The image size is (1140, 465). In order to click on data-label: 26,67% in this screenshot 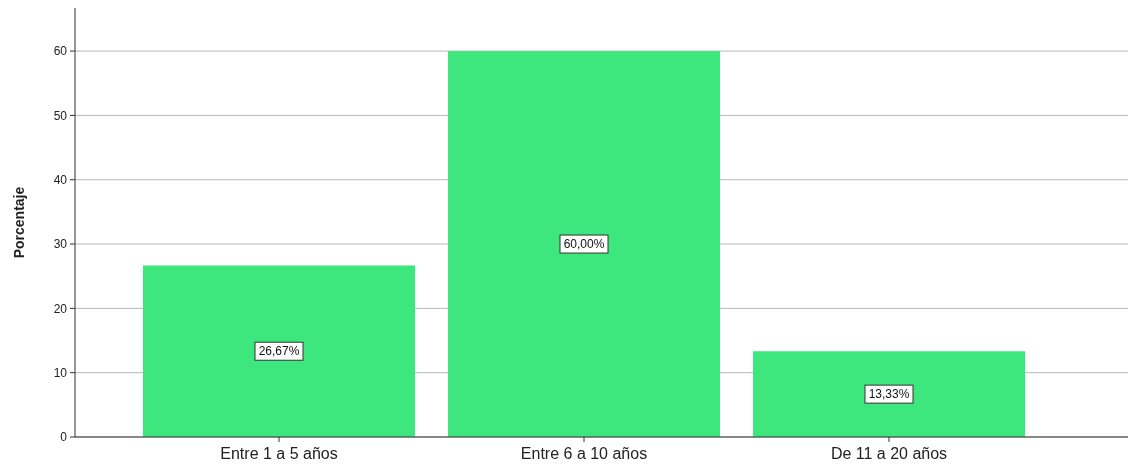, I will do `click(279, 351)`.